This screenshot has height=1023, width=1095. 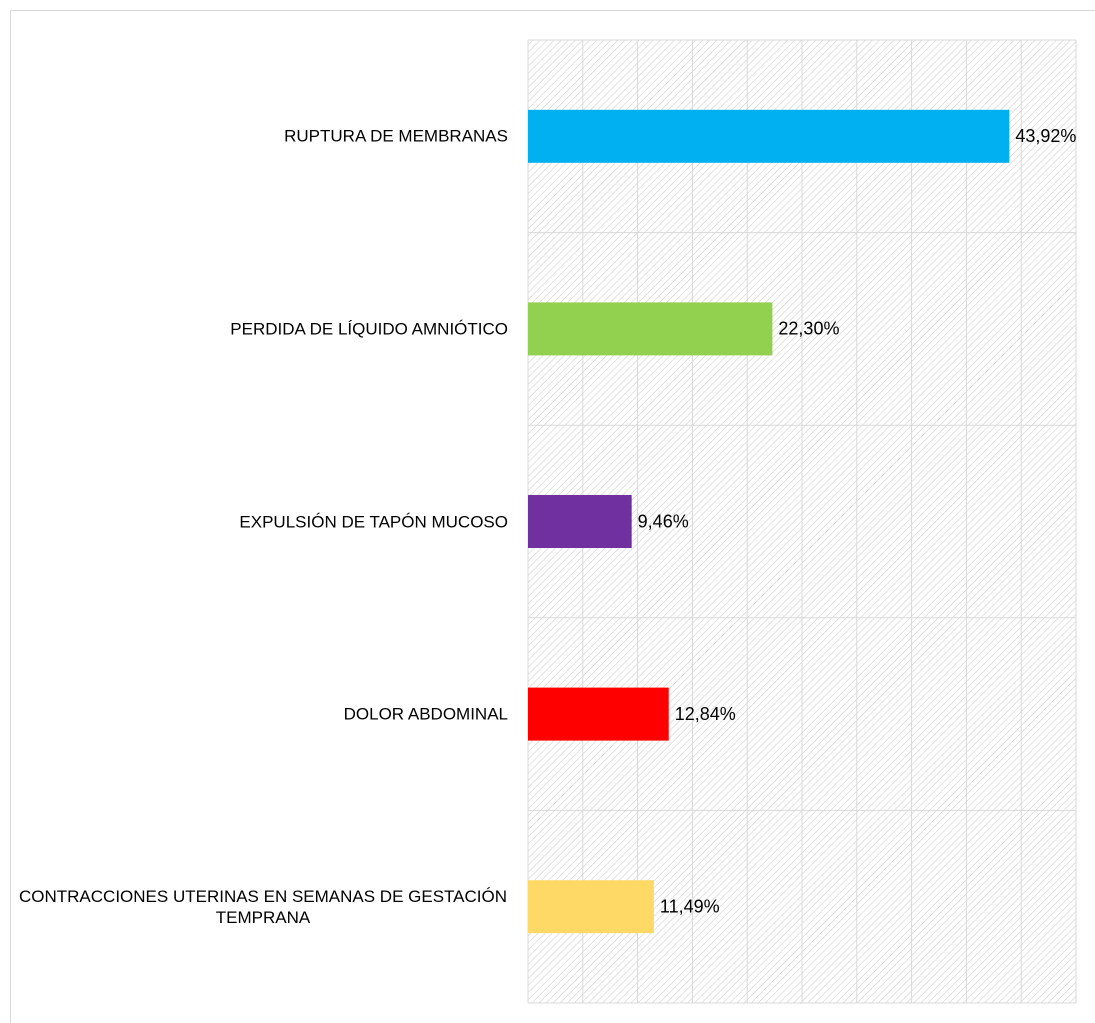 What do you see at coordinates (369, 329) in the screenshot?
I see `category-label: PERDIDA DE LÍQUIDO AMNIÓTICO` at bounding box center [369, 329].